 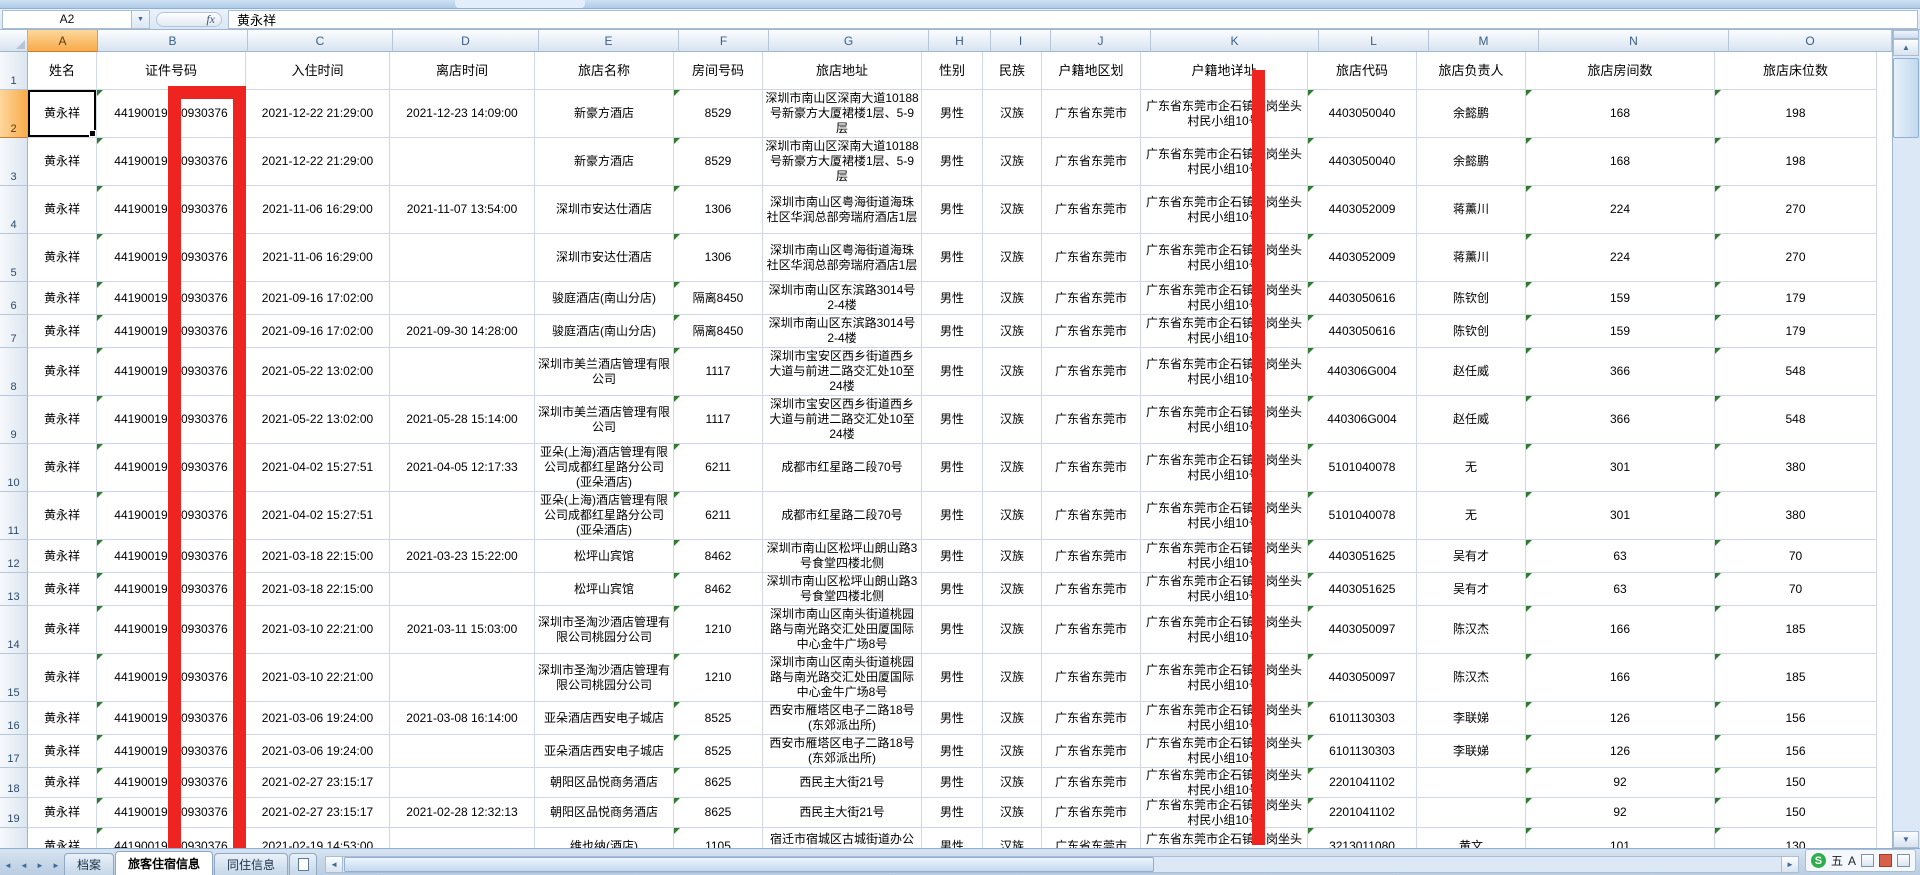 What do you see at coordinates (1012, 516) in the screenshot?
I see `cell-I11: 汉族` at bounding box center [1012, 516].